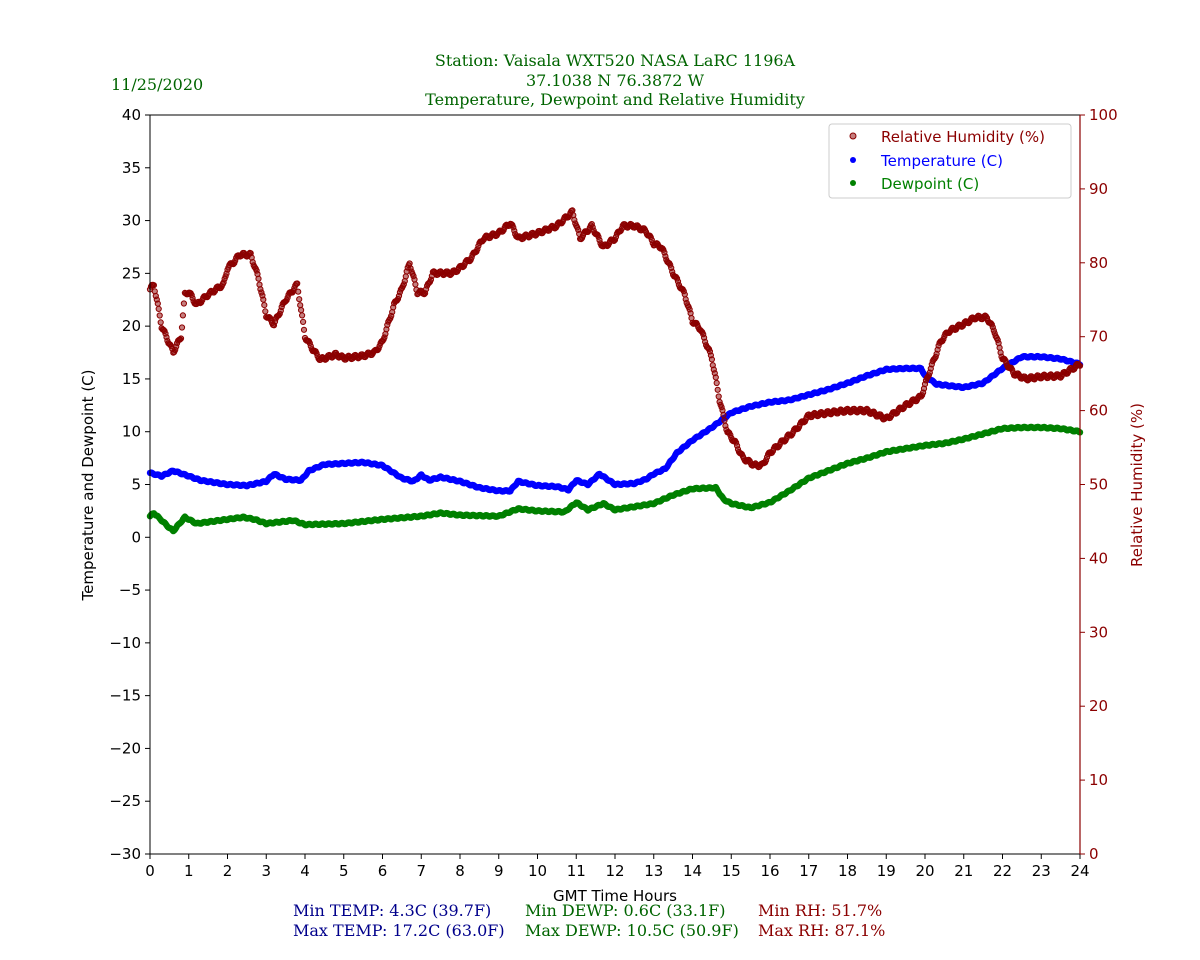 This screenshot has height=960, width=1200. I want to click on y-tick-label: −30, so click(125, 854).